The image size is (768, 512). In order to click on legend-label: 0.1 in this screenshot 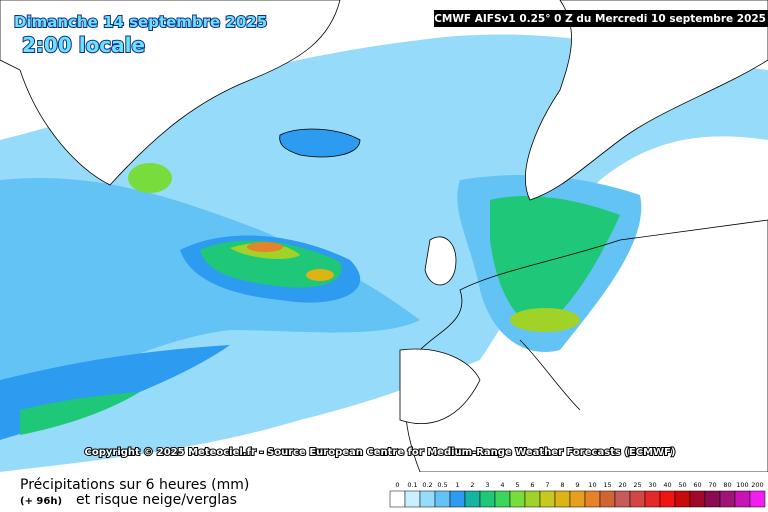, I will do `click(412, 485)`.